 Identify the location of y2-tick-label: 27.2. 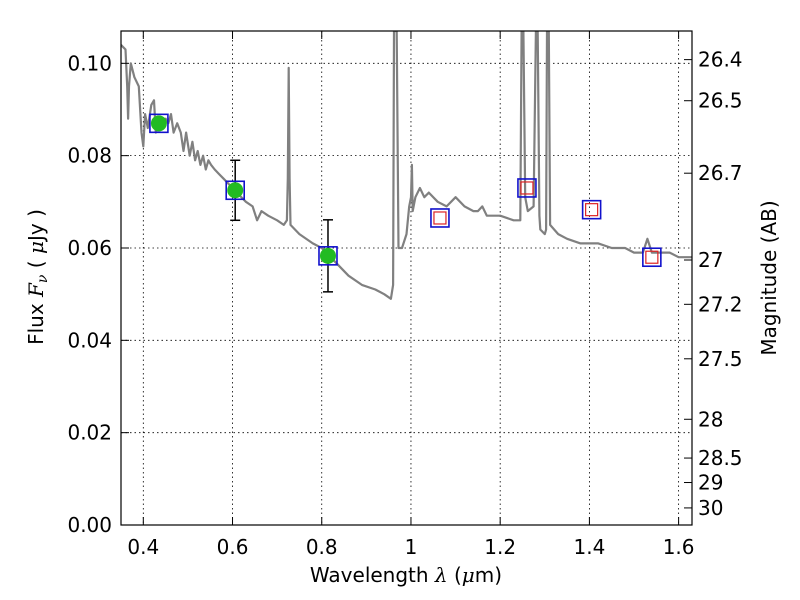
(720, 304).